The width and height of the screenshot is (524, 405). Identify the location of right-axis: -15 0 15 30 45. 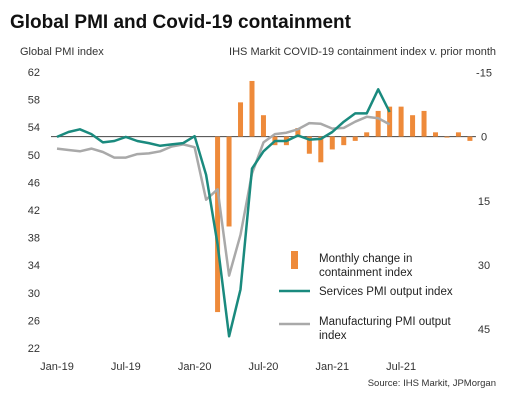
(484, 201).